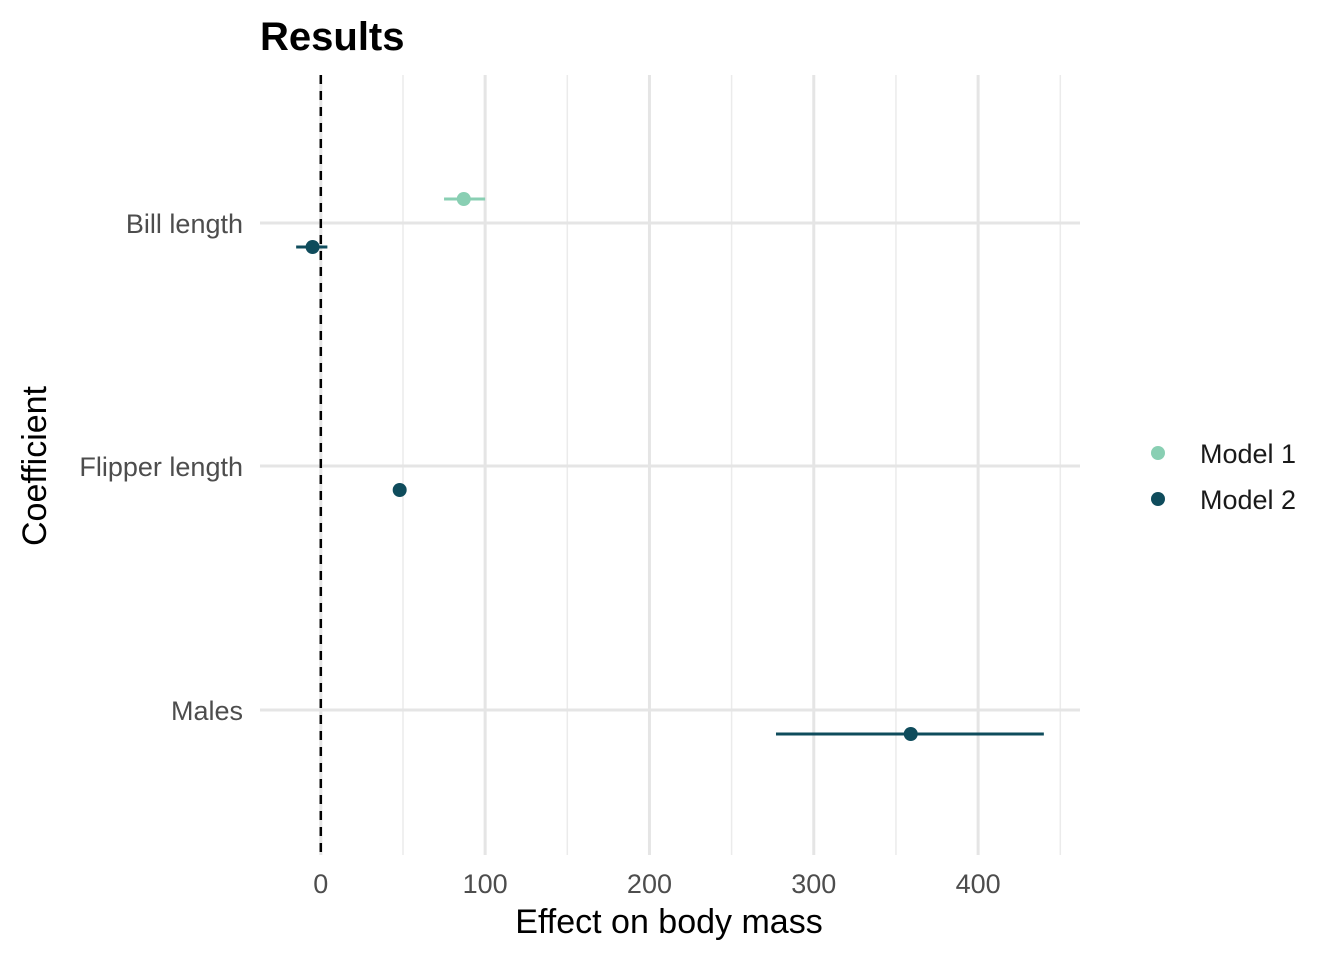 Image resolution: width=1344 pixels, height=960 pixels. What do you see at coordinates (813, 884) in the screenshot?
I see `x-tick-label: 300` at bounding box center [813, 884].